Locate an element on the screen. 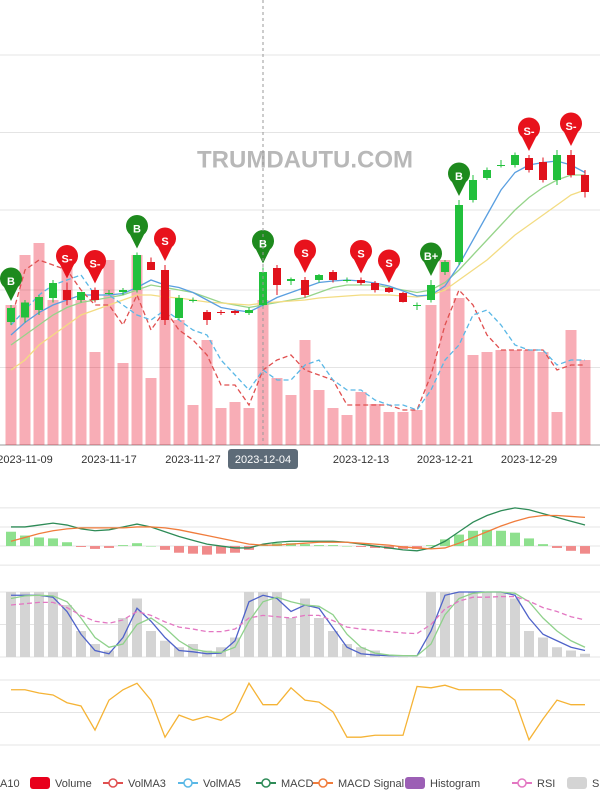  x-tick-label: 2023-11-17 is located at coordinates (108, 460).